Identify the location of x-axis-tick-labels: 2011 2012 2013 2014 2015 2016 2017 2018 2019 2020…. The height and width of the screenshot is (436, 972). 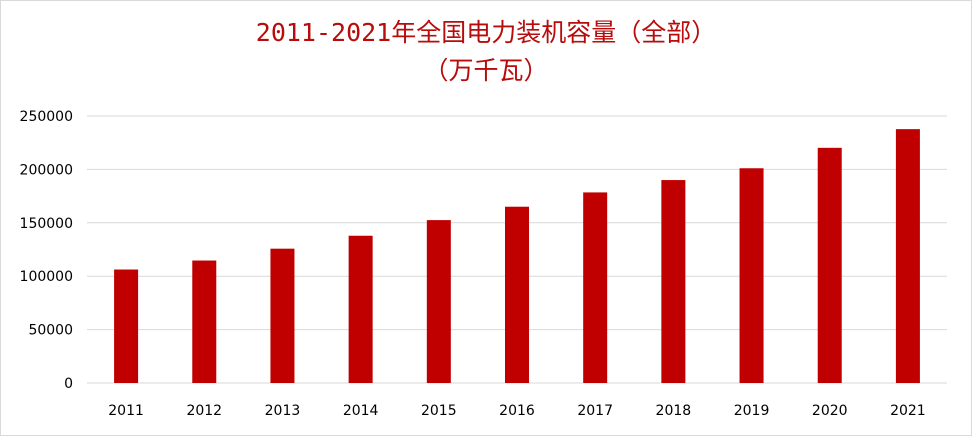
(516, 411).